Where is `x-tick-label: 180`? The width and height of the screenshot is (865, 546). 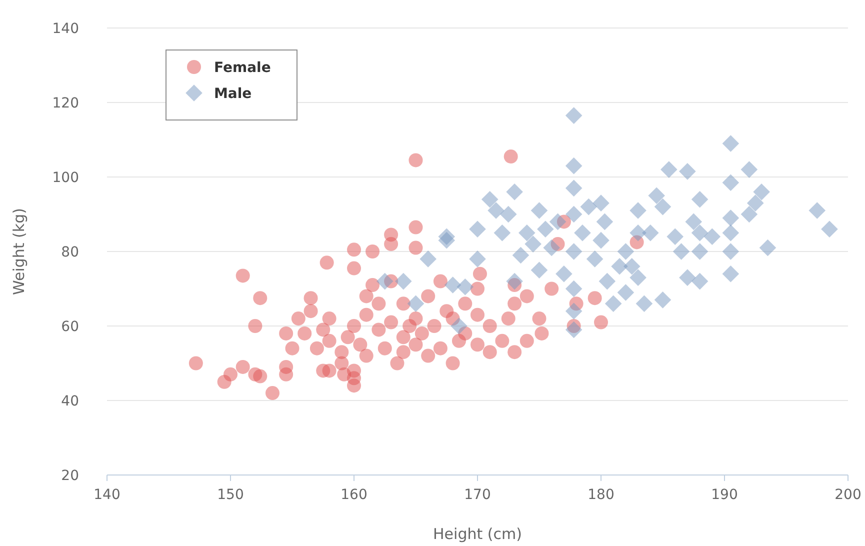 x-tick-label: 180 is located at coordinates (601, 495).